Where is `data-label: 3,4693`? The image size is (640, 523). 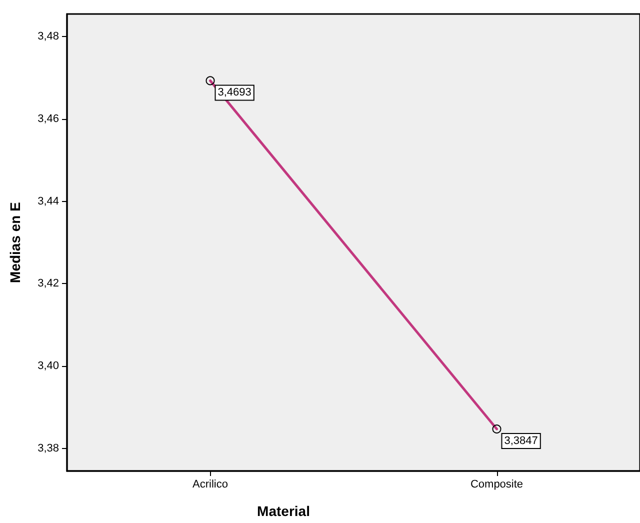
data-label: 3,4693 is located at coordinates (235, 92).